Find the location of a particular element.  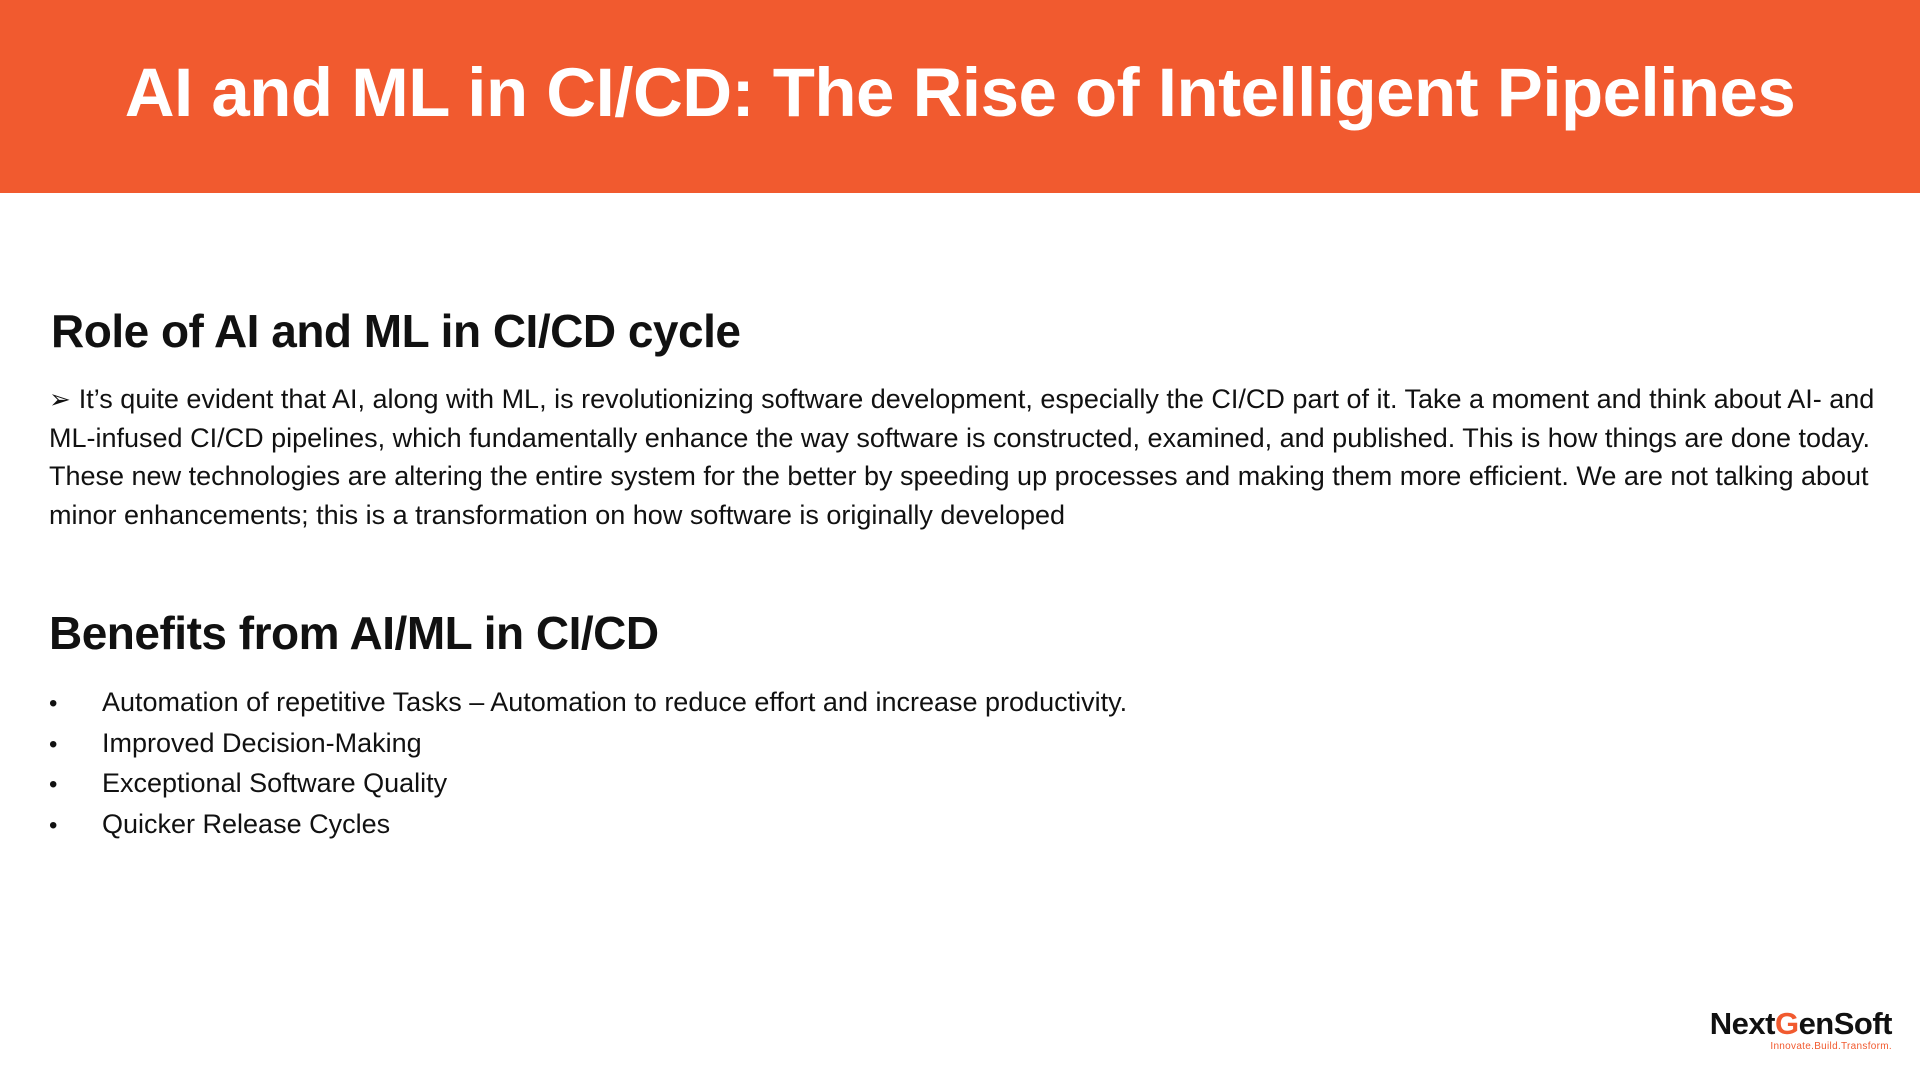

logo-wordmark: NextGenSoft is located at coordinates (1777, 1023).